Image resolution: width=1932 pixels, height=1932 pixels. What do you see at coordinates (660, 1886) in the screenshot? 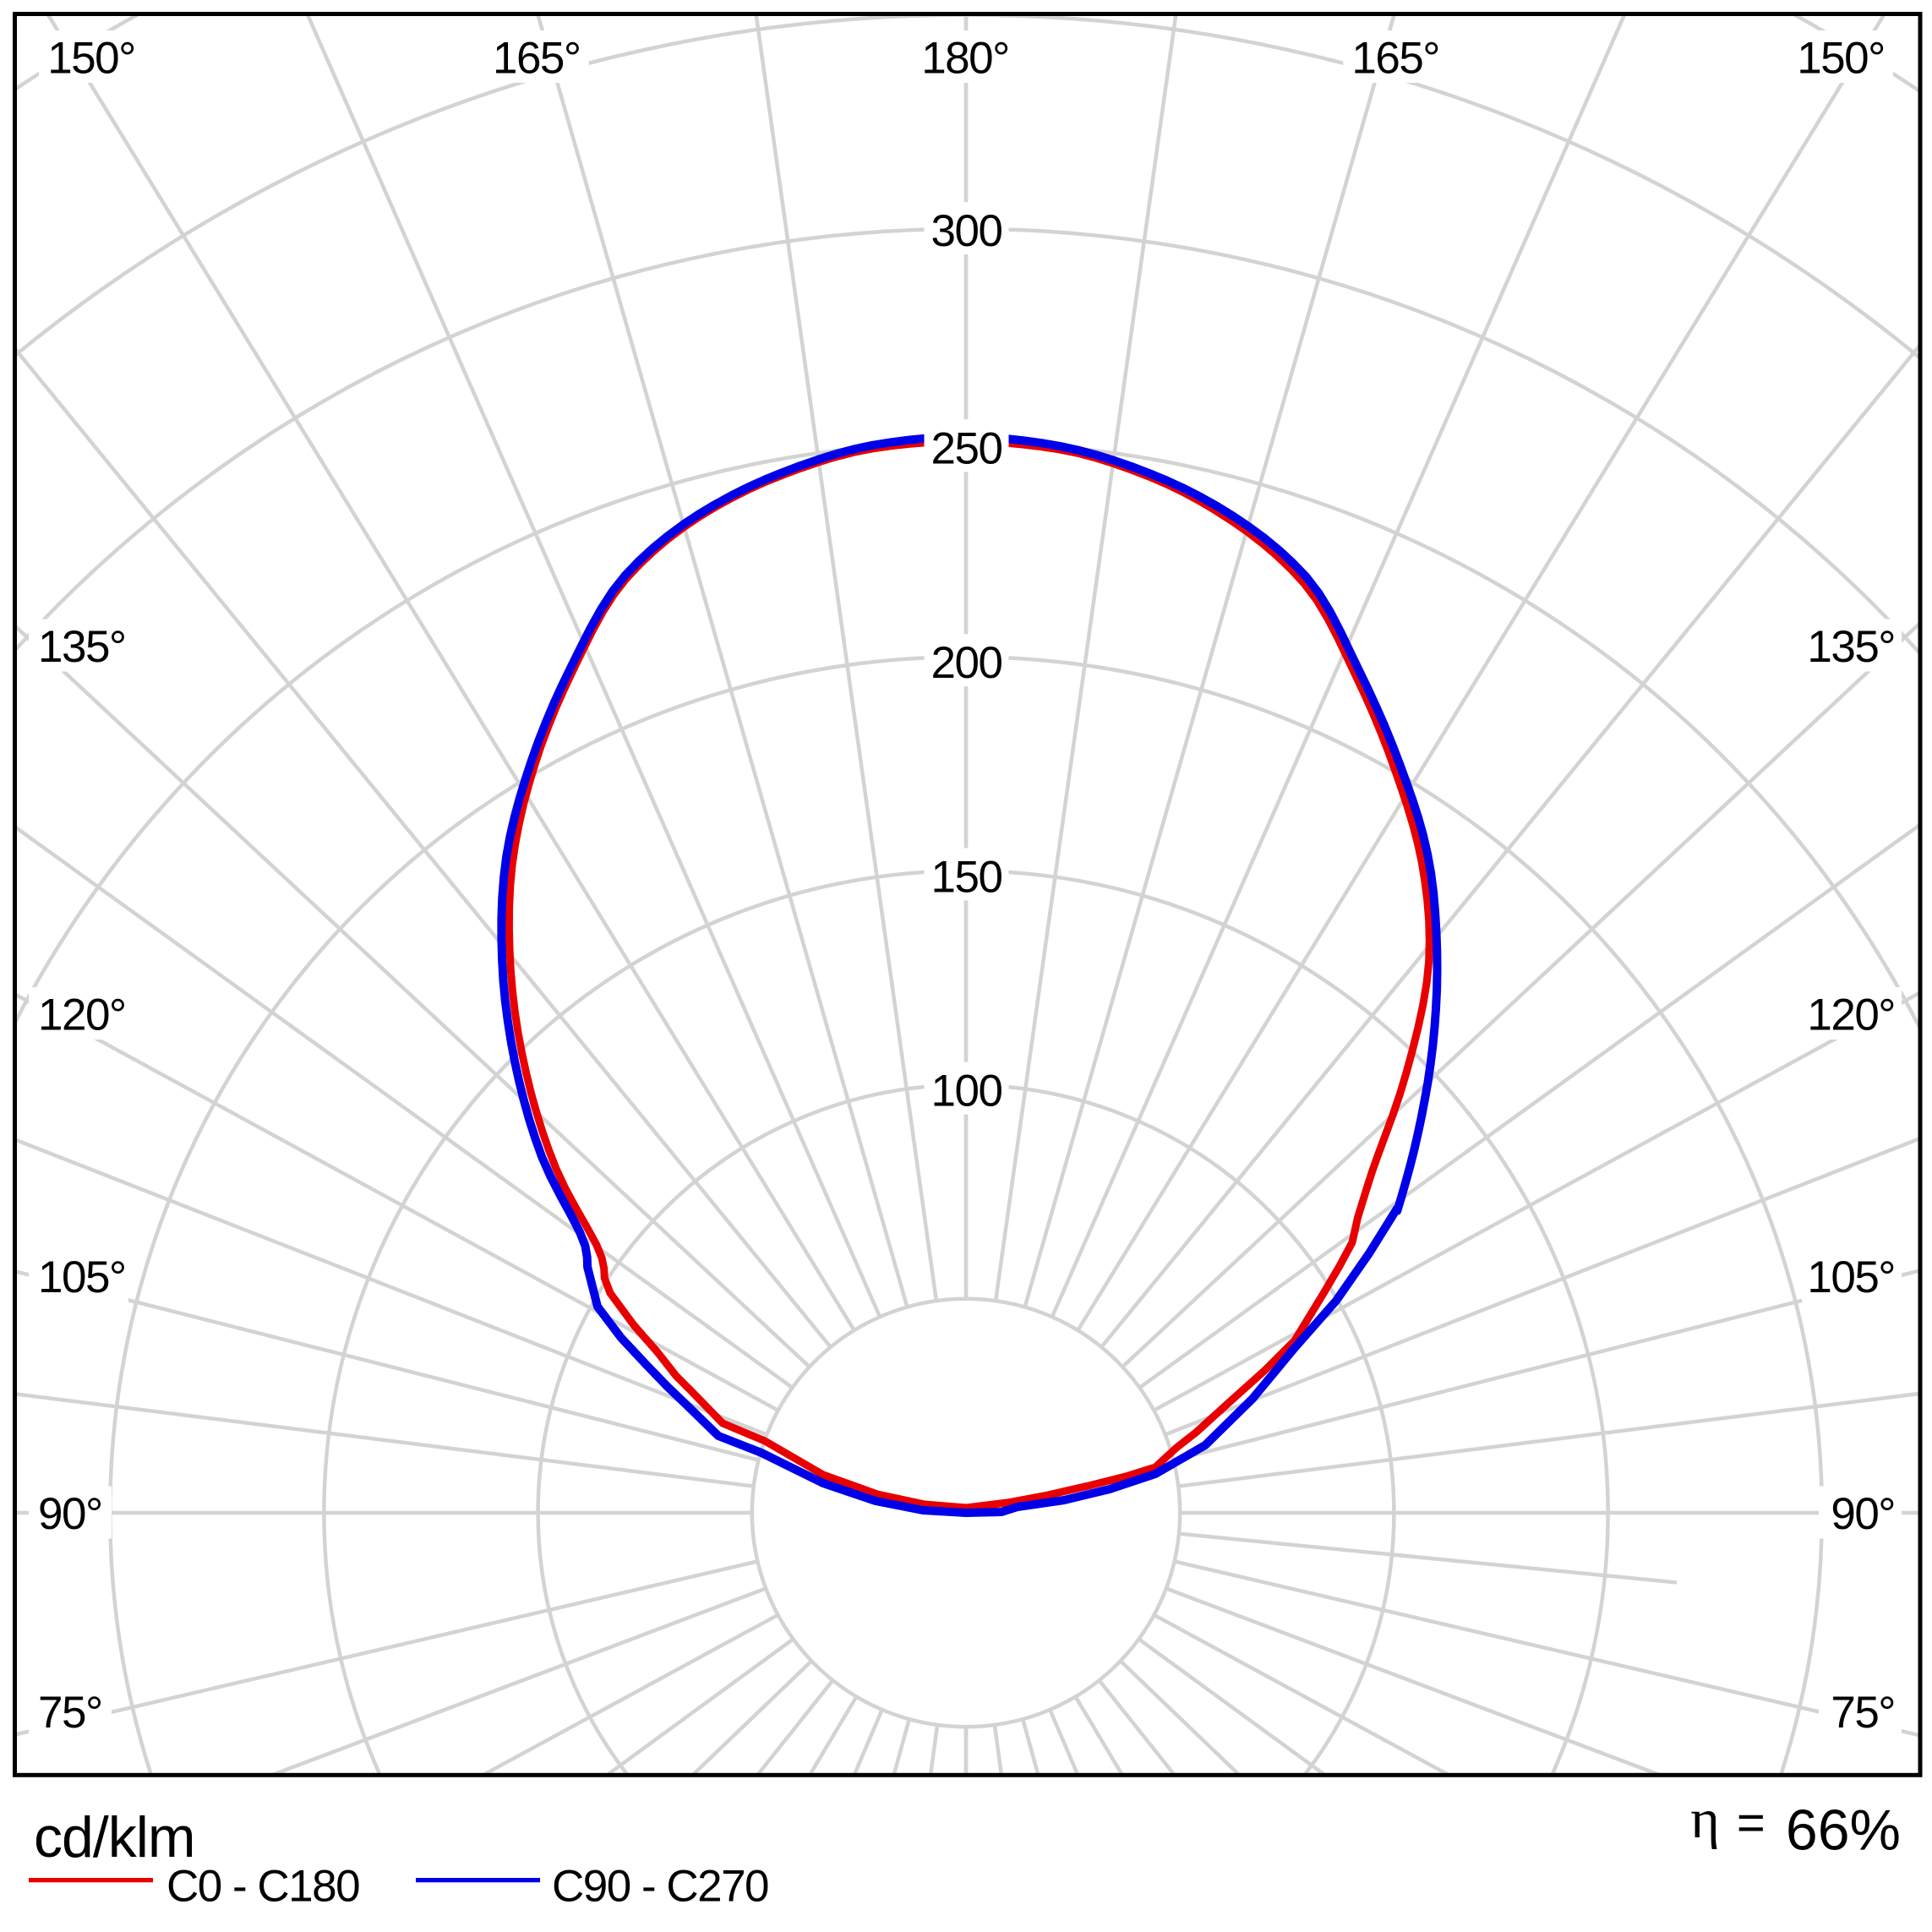
I see `svg-text: C90 - C270` at bounding box center [660, 1886].